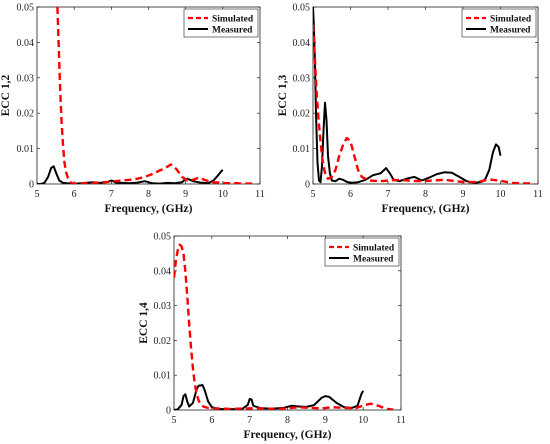 The height and width of the screenshot is (444, 550). What do you see at coordinates (283, 95) in the screenshot?
I see `y-axis-label: ECC 1,3` at bounding box center [283, 95].